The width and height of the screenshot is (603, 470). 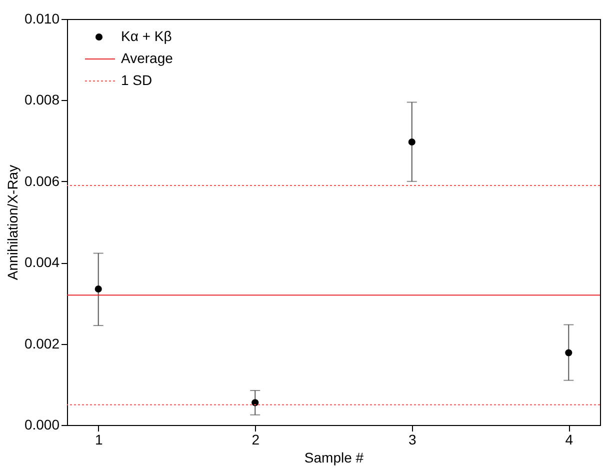 What do you see at coordinates (569, 440) in the screenshot?
I see `x-tick-label: 4` at bounding box center [569, 440].